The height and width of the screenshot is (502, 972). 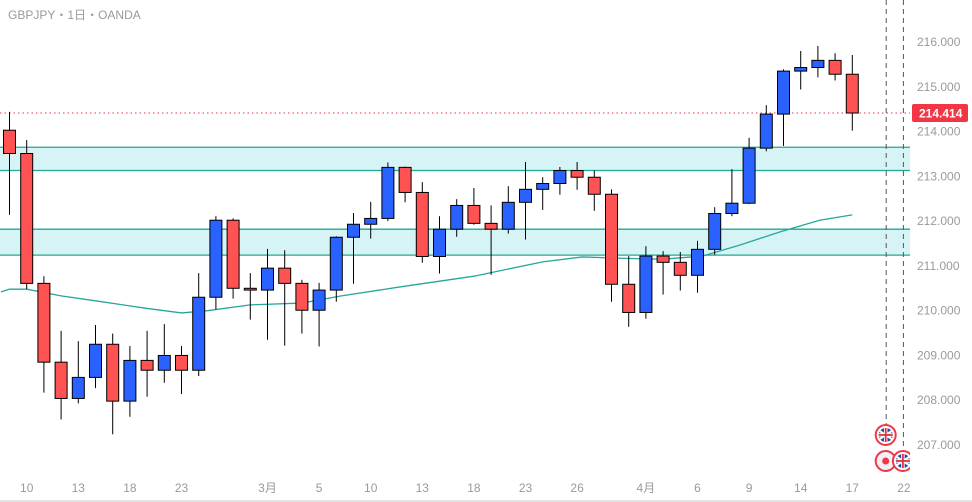 What do you see at coordinates (853, 488) in the screenshot?
I see `x-tick-label: 17` at bounding box center [853, 488].